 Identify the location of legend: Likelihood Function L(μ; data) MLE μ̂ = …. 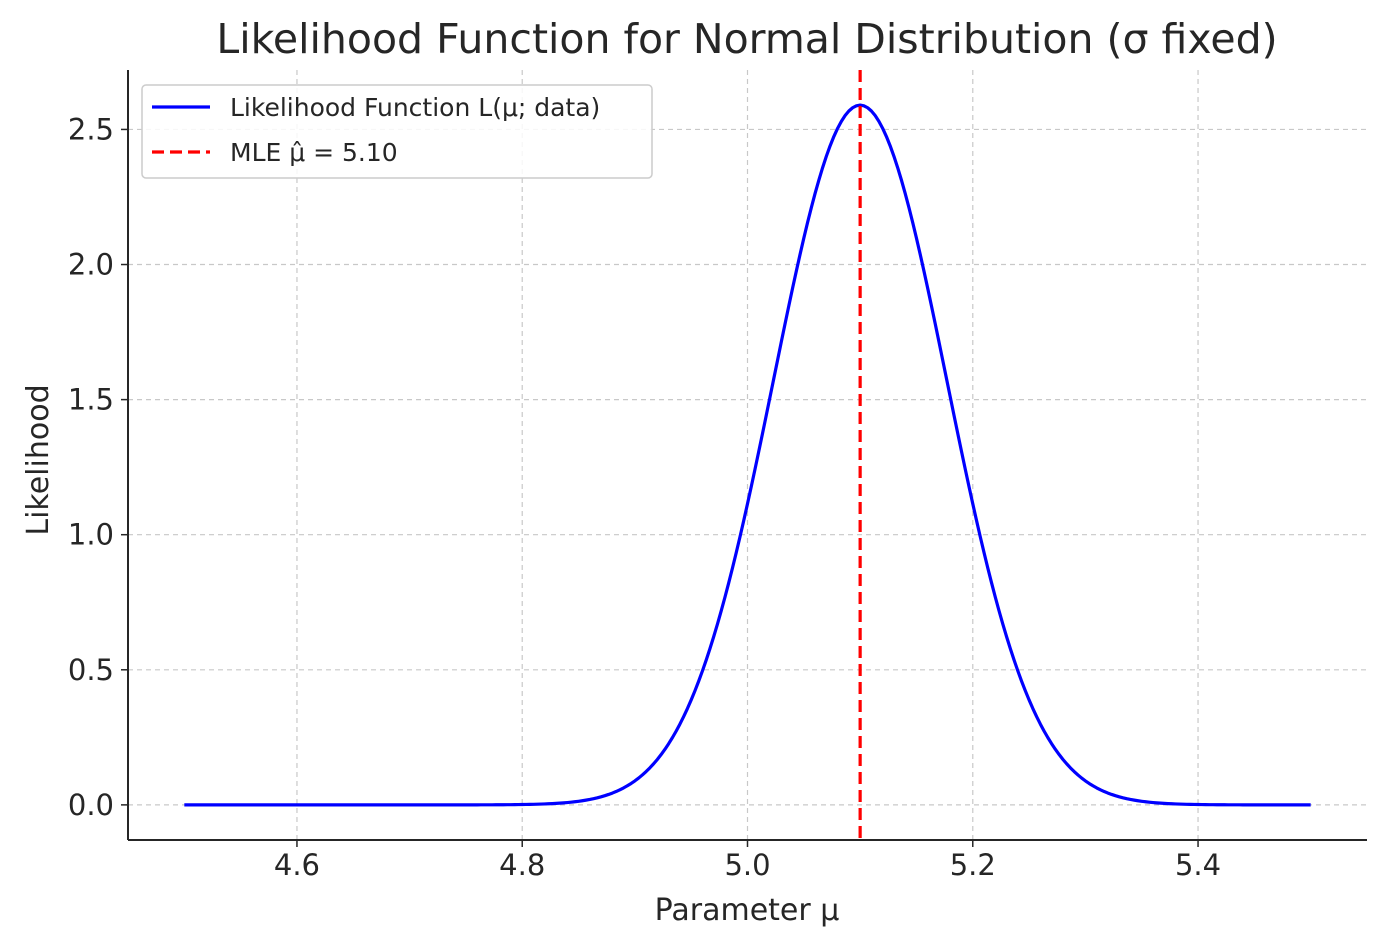
(397, 131).